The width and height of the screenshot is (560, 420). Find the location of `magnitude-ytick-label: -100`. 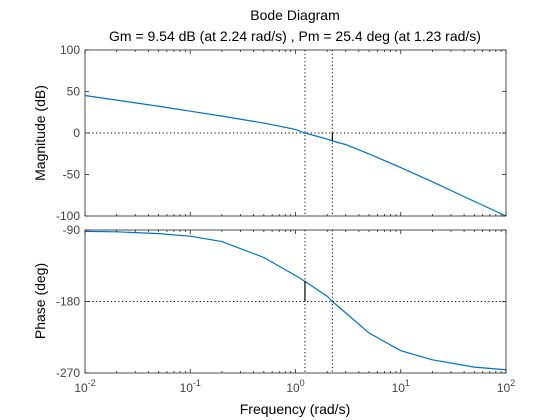

magnitude-ytick-label: -100 is located at coordinates (68, 216).